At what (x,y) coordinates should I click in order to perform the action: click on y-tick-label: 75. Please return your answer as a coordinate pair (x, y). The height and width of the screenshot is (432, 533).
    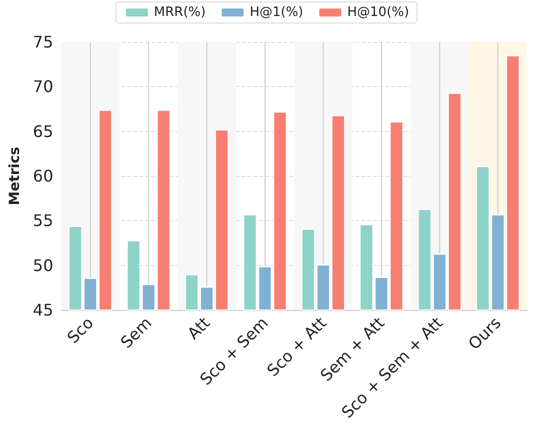
    Looking at the image, I should click on (43, 42).